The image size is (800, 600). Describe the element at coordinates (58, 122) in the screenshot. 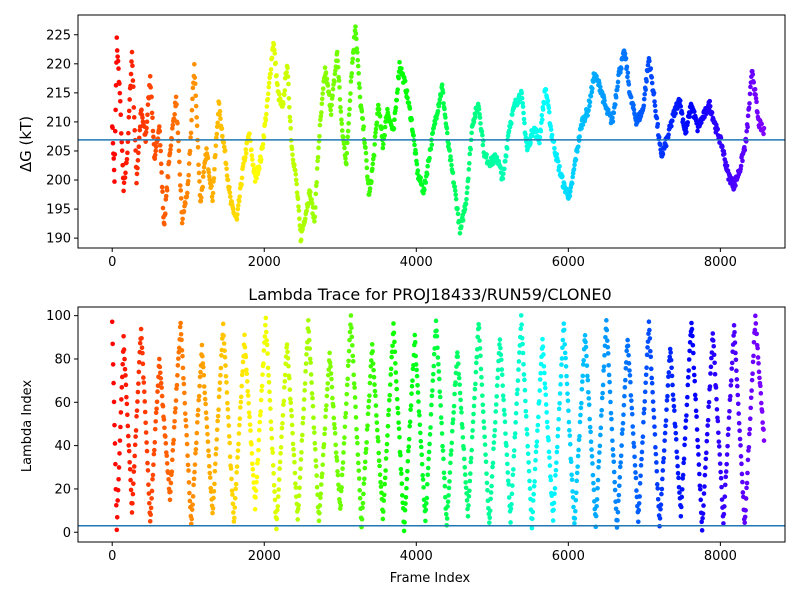

I see `delta-g-y-tick-label: 210` at that location.